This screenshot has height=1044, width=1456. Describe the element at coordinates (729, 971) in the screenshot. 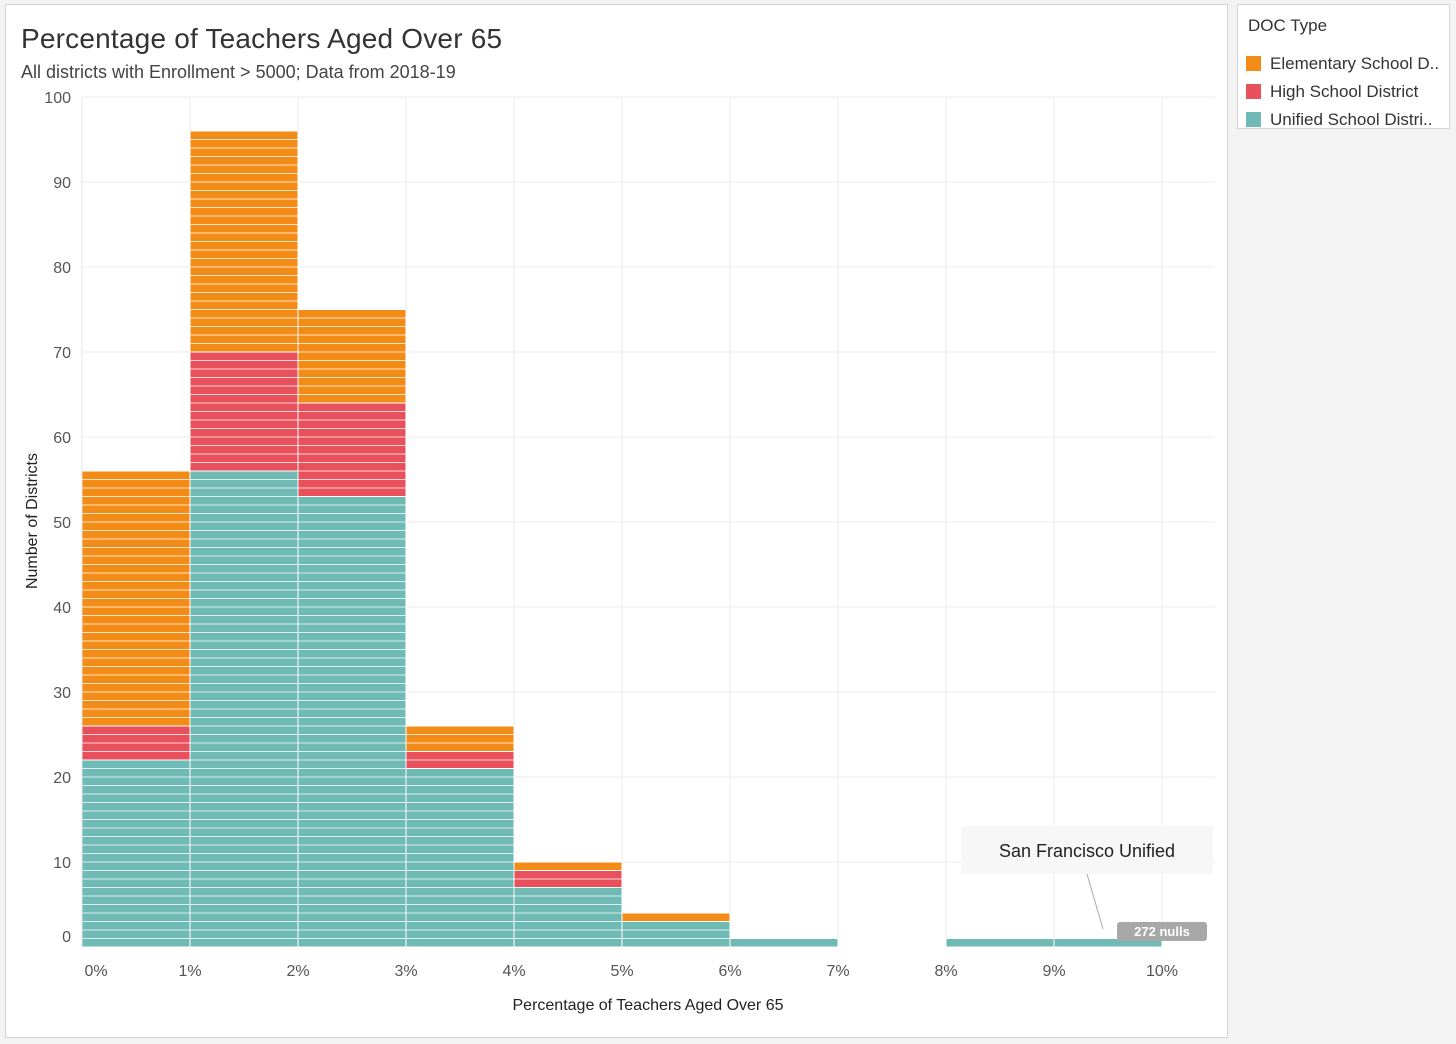

I see `x-tick-label: 6%` at that location.